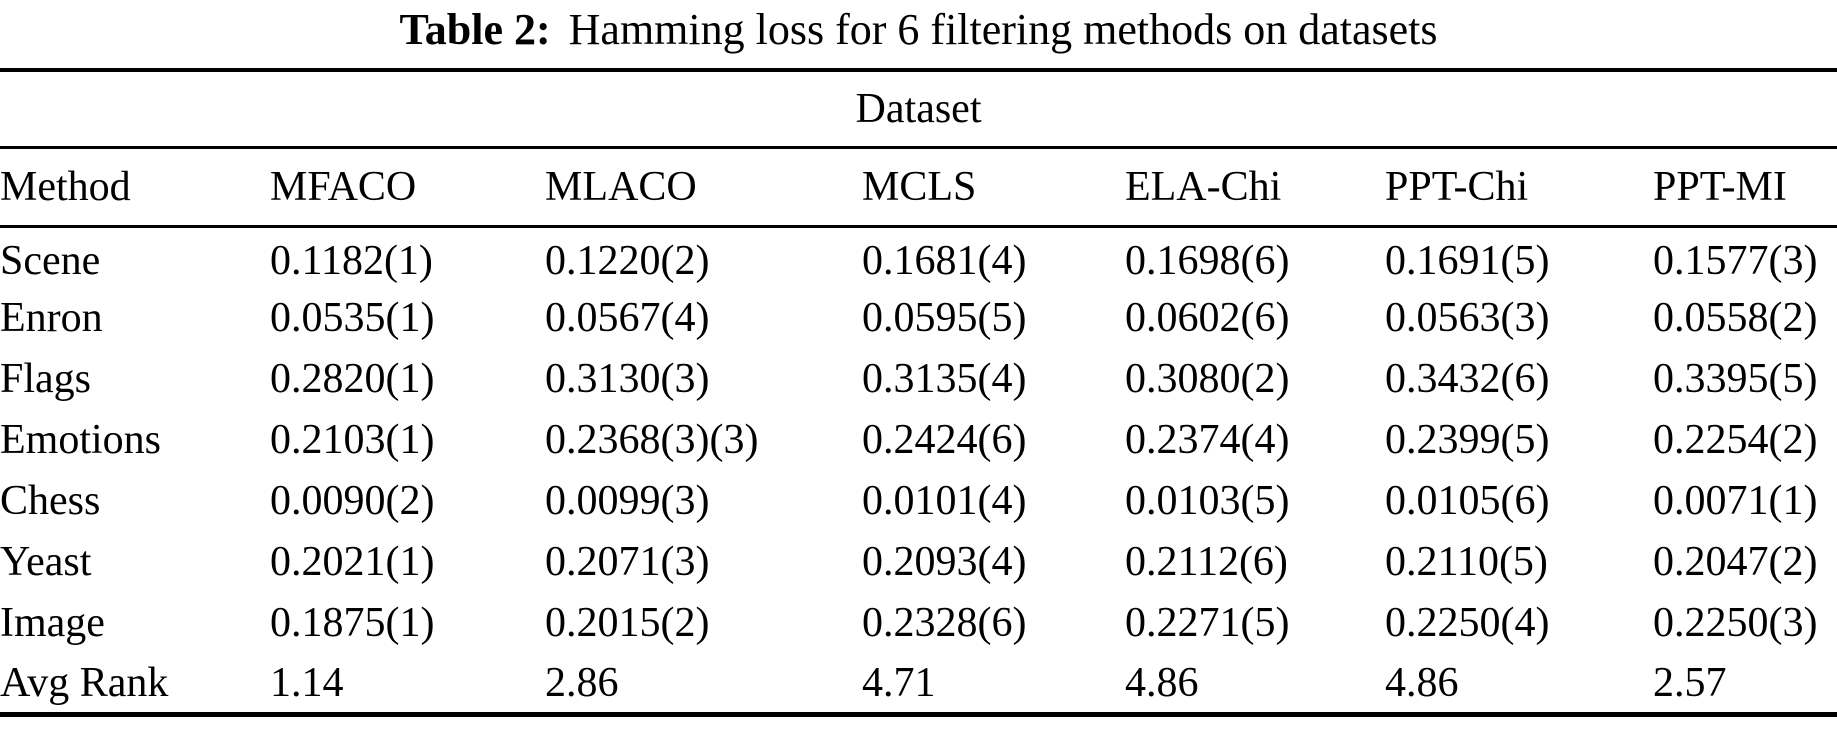 The width and height of the screenshot is (1837, 737). I want to click on cell: 0.2015(2), so click(627, 623).